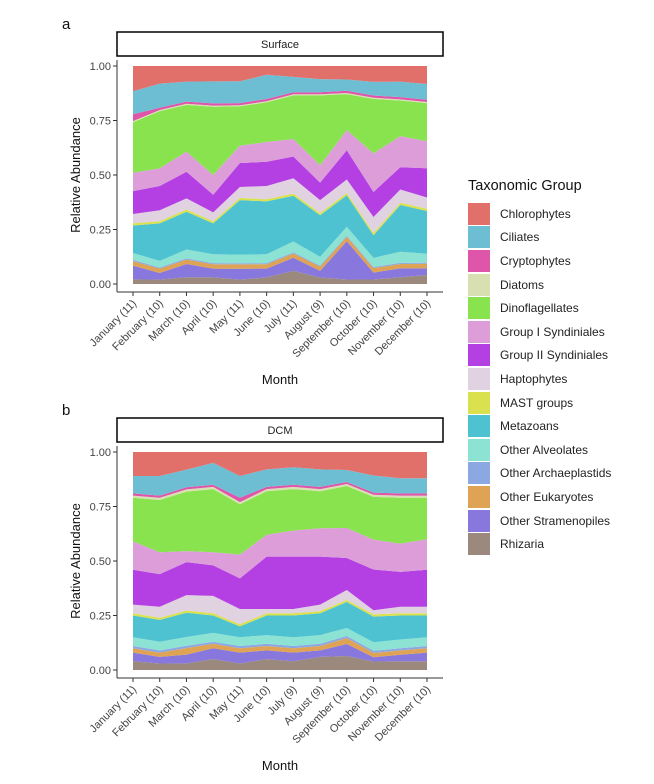  I want to click on panel-a-y-tick-label: 0.25, so click(100, 231).